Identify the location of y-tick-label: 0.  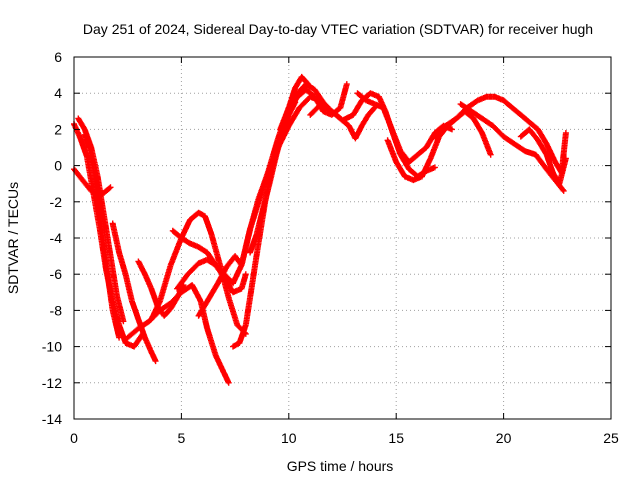
(58, 166).